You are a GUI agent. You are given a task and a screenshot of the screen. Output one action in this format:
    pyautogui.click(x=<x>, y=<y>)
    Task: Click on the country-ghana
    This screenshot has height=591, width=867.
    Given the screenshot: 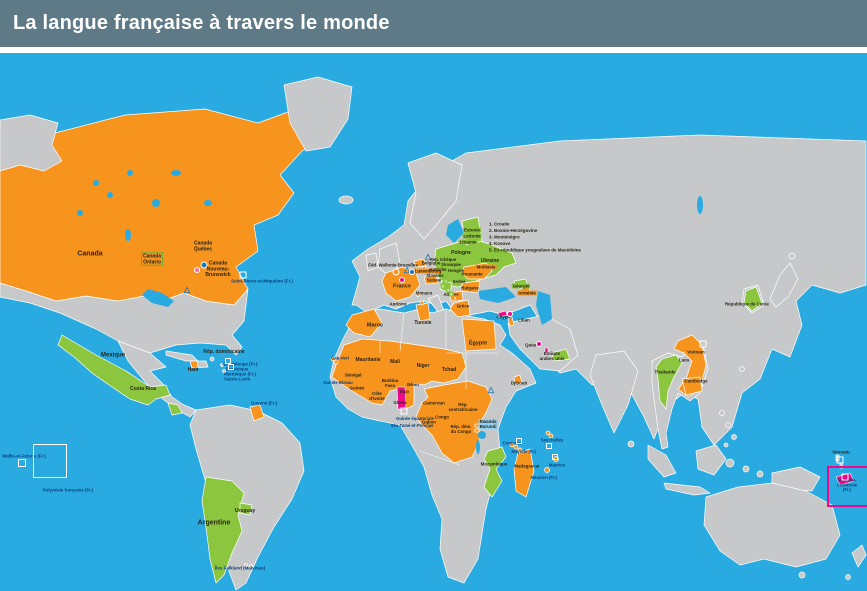 What is the action you would take?
    pyautogui.click(x=401, y=398)
    